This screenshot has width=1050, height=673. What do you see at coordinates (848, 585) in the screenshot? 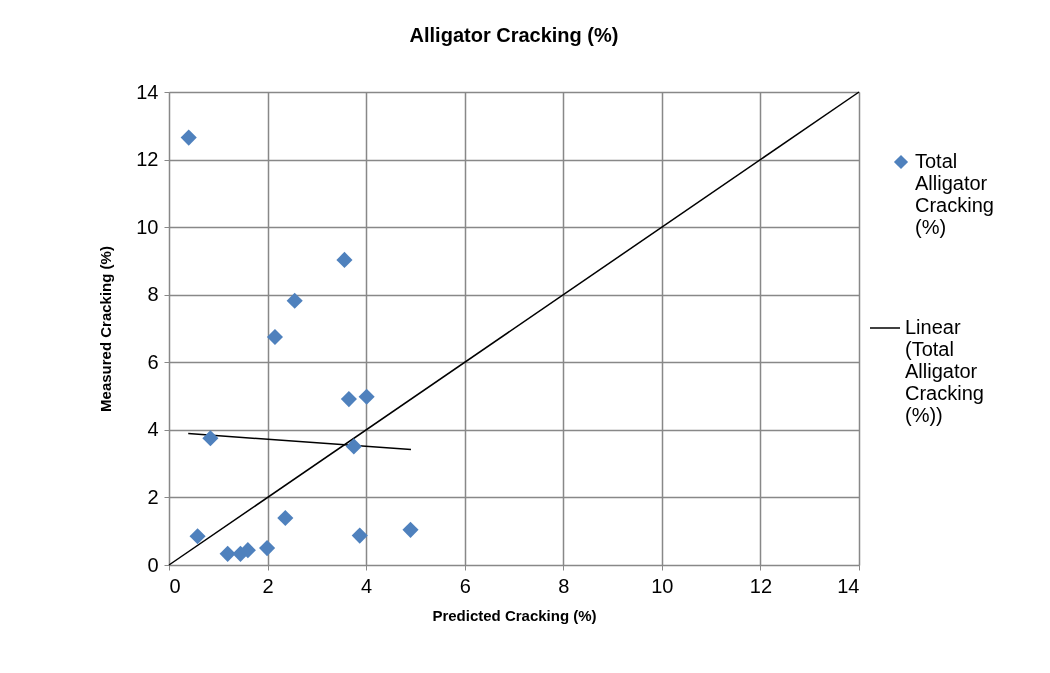
I see `x-tick-label: 14` at bounding box center [848, 585].